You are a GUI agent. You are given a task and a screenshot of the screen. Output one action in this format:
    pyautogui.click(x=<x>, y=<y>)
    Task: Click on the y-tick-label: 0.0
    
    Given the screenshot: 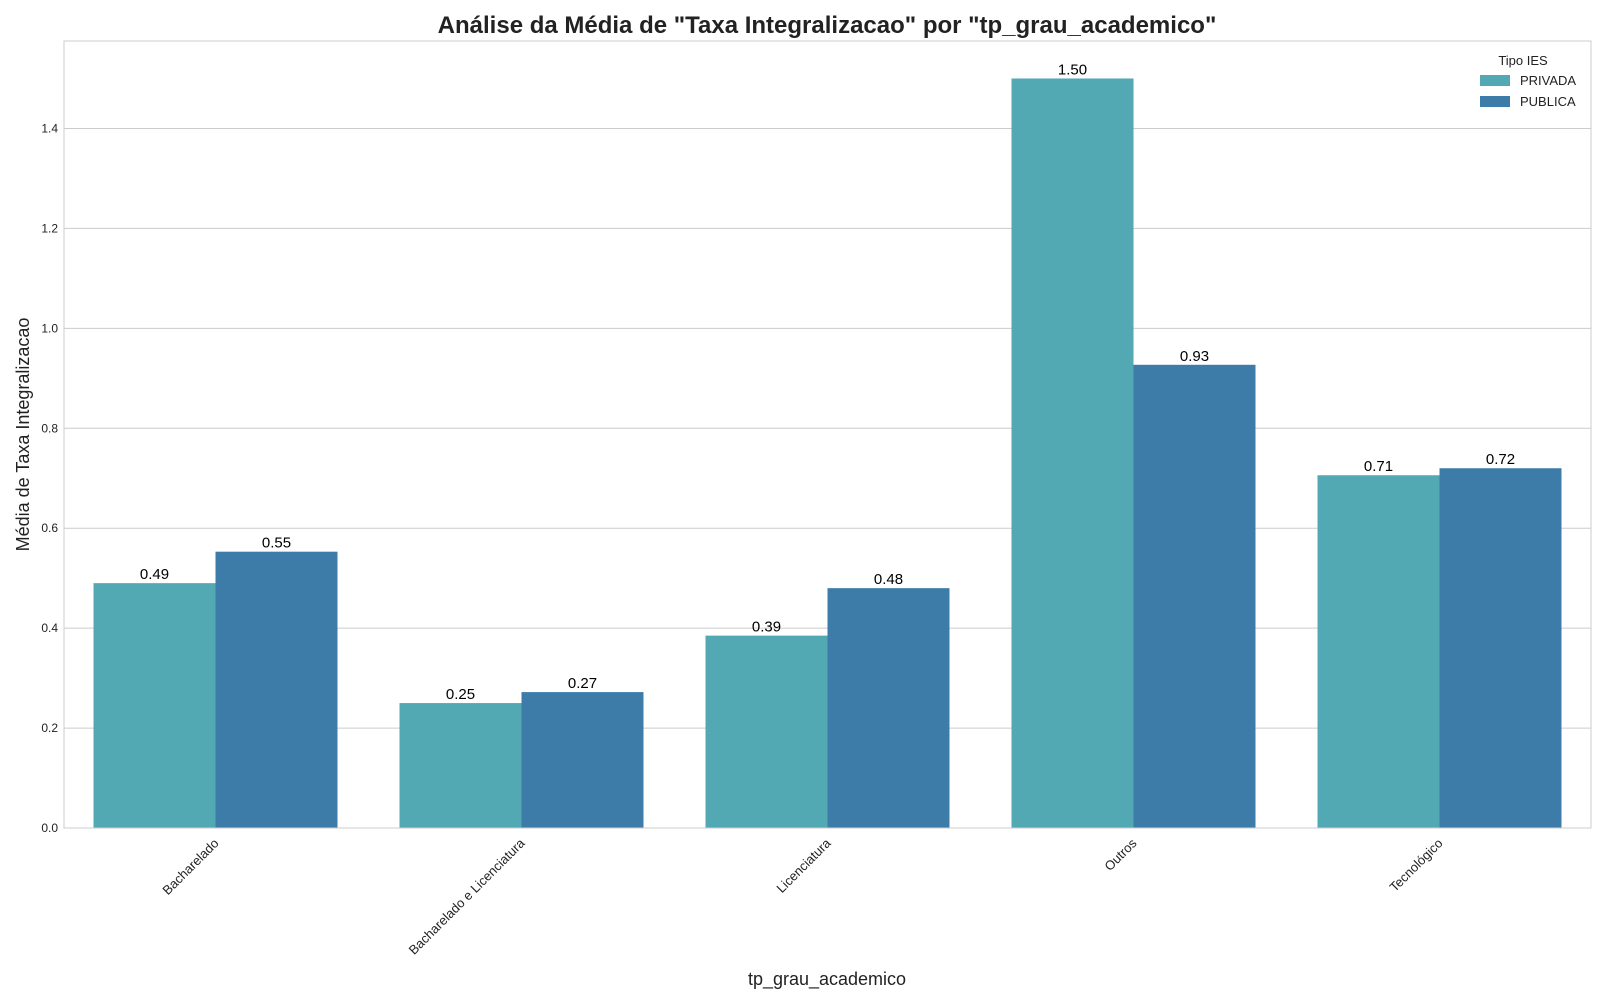 What is the action you would take?
    pyautogui.click(x=49, y=828)
    